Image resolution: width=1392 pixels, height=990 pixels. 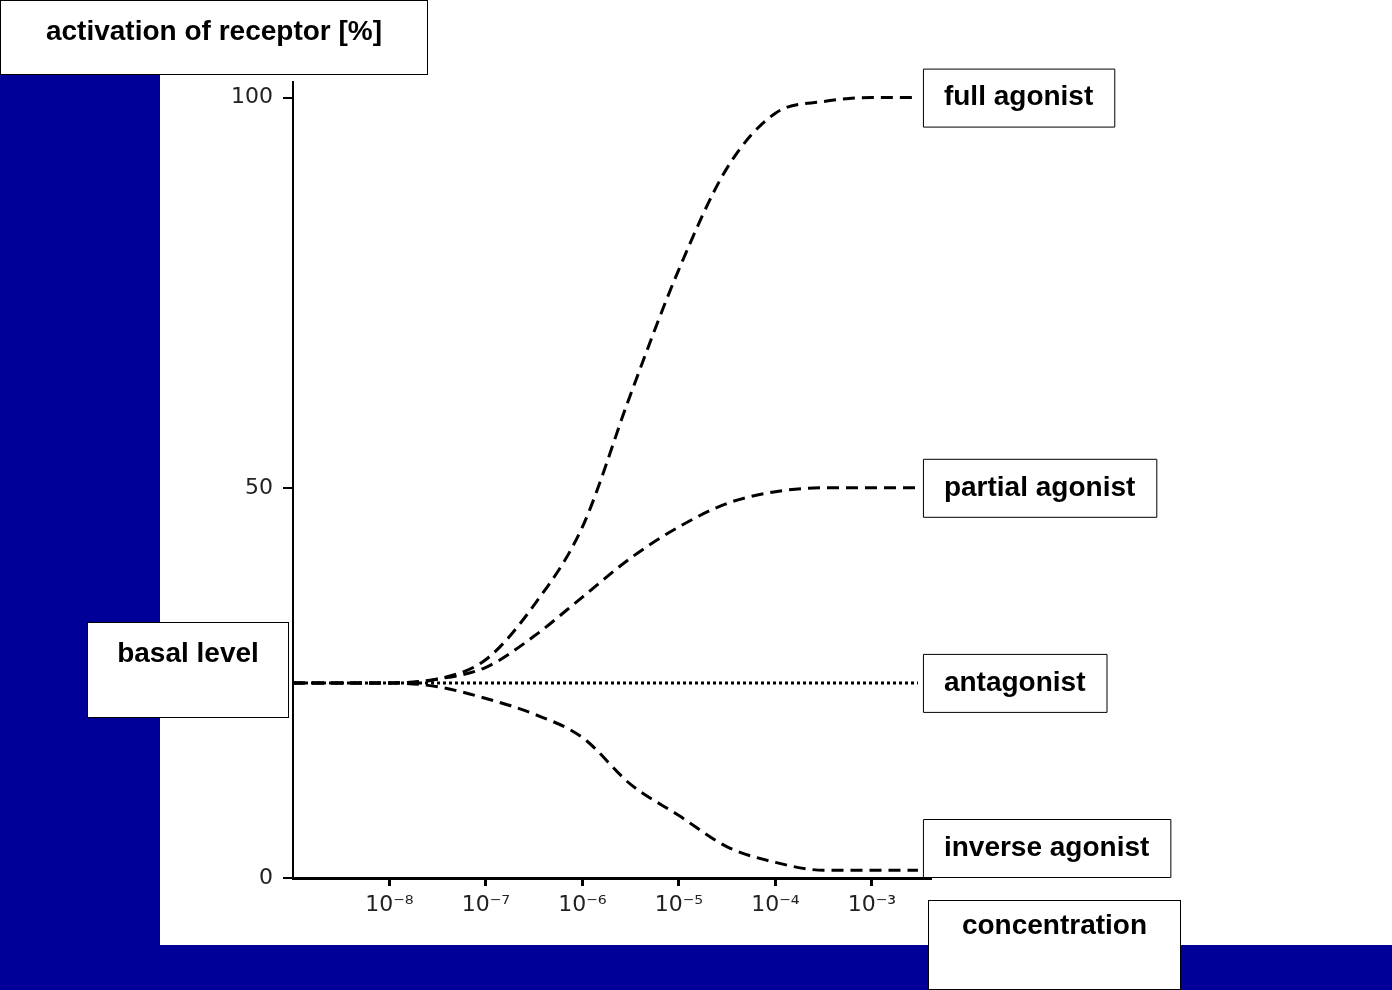 I want to click on series-label: antagonist, so click(x=1014, y=681).